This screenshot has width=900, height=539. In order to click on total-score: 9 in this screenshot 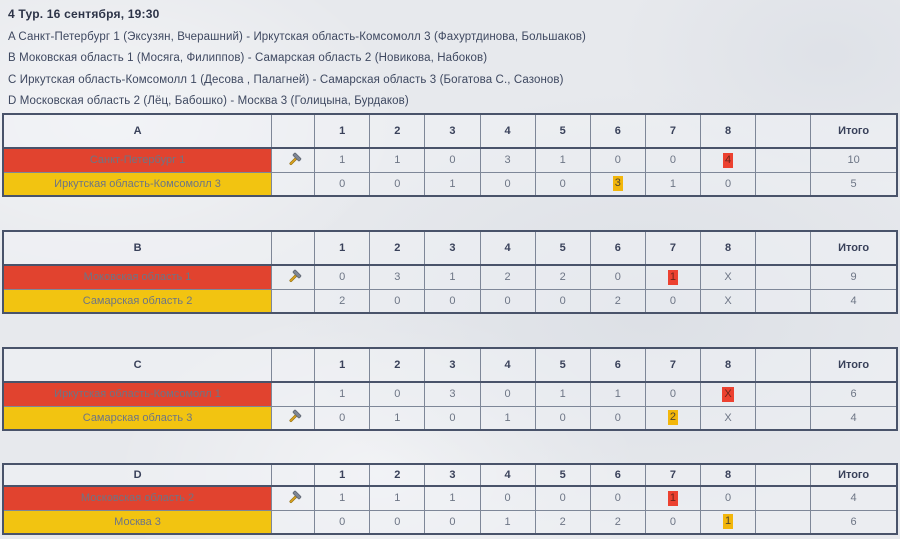, I will do `click(854, 277)`.